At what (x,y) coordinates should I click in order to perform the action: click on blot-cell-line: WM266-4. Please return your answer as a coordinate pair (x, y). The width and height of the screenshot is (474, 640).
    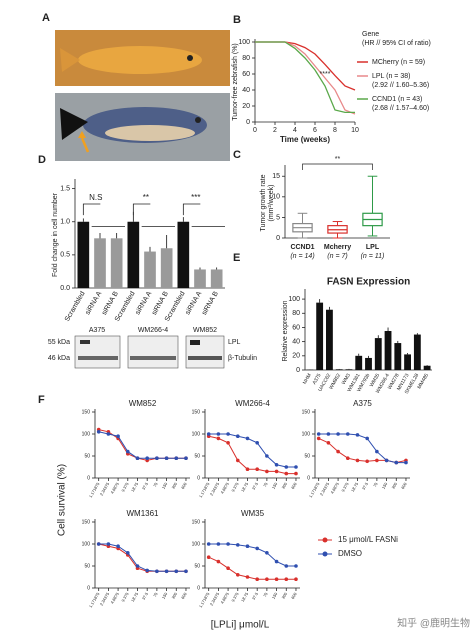
    Looking at the image, I should click on (153, 330).